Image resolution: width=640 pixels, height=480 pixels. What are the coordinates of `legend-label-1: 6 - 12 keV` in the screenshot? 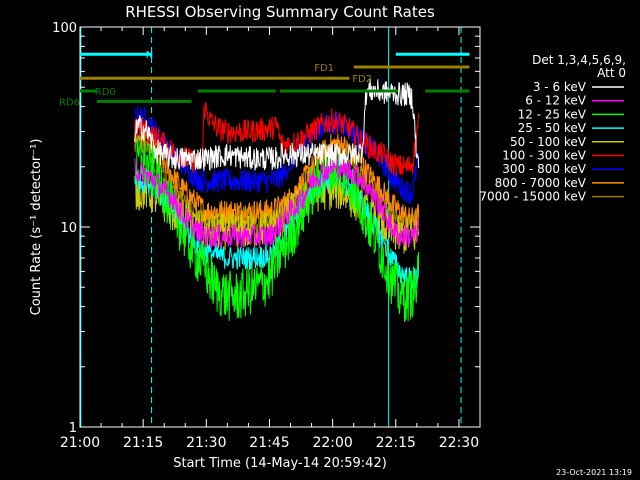 It's located at (556, 101).